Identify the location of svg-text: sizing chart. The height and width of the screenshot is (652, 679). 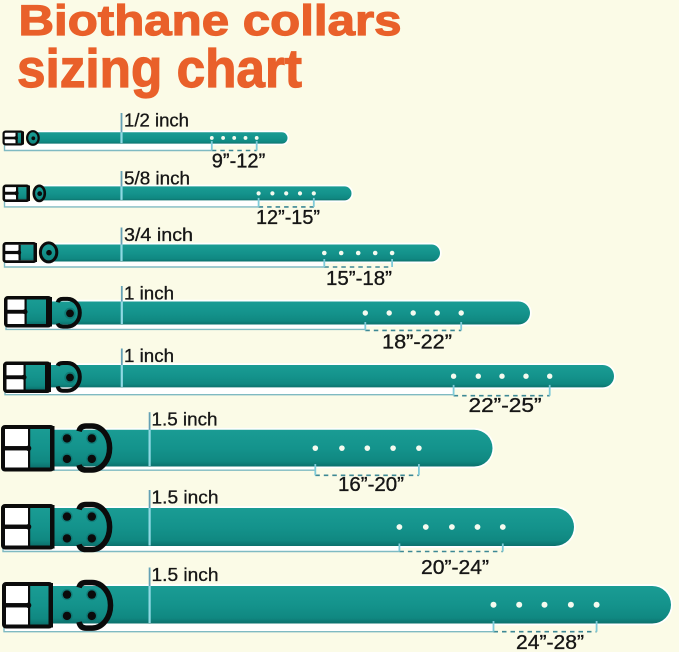
(159, 69).